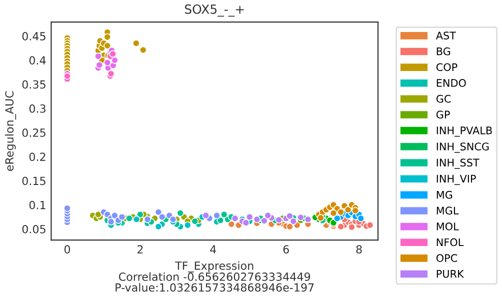 This screenshot has width=502, height=302. Describe the element at coordinates (456, 179) in the screenshot. I see `legend-label: INH_VIP` at that location.